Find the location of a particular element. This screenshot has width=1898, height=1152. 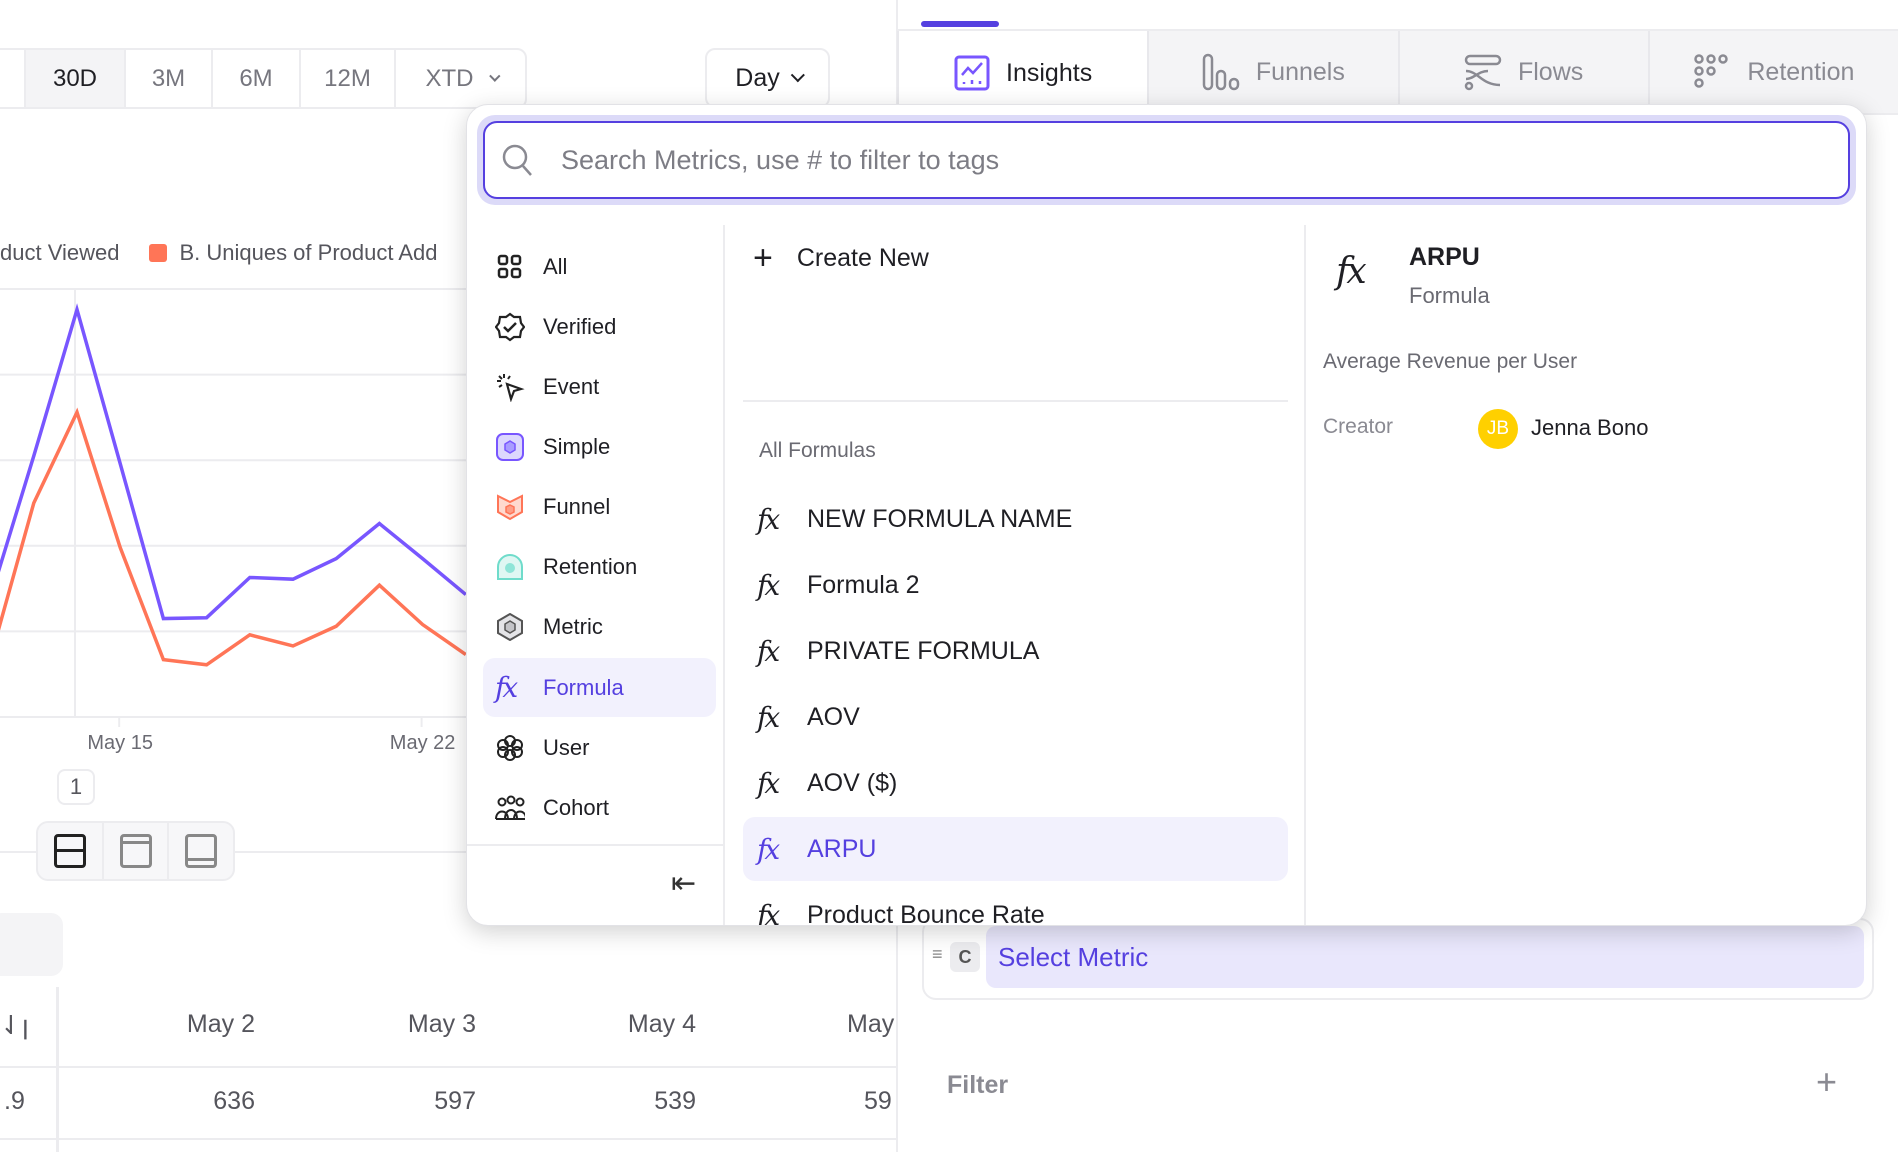

sort-icon: ⇃ꞁ is located at coordinates (15, 1025).